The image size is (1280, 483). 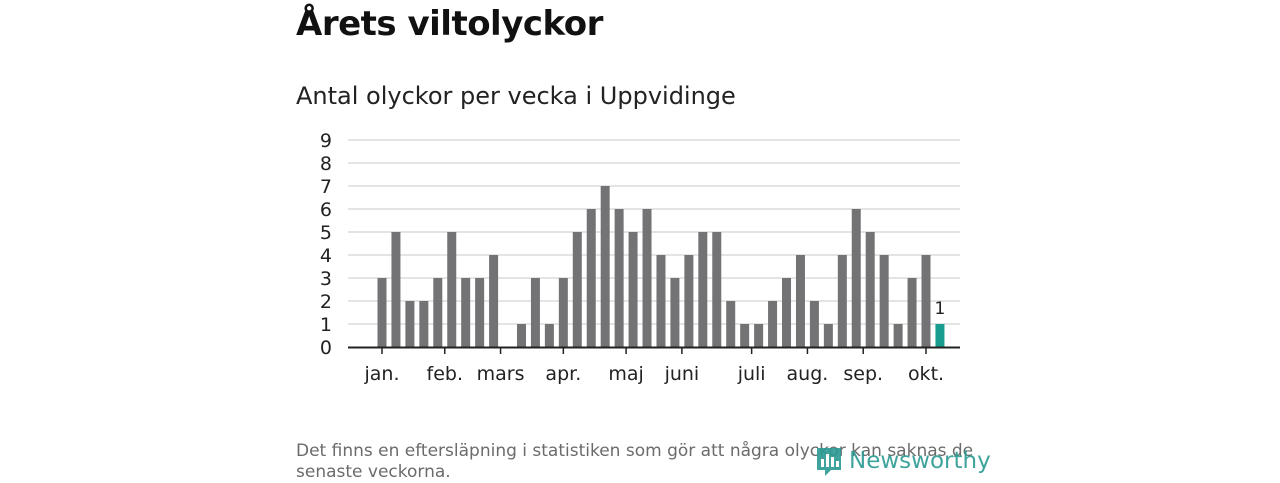 I want to click on x-tick-label: jan., so click(x=381, y=374).